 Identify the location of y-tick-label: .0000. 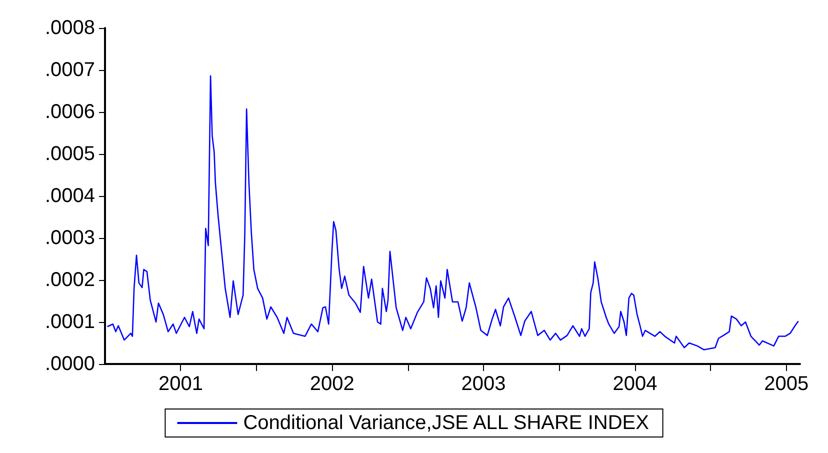
(69, 364).